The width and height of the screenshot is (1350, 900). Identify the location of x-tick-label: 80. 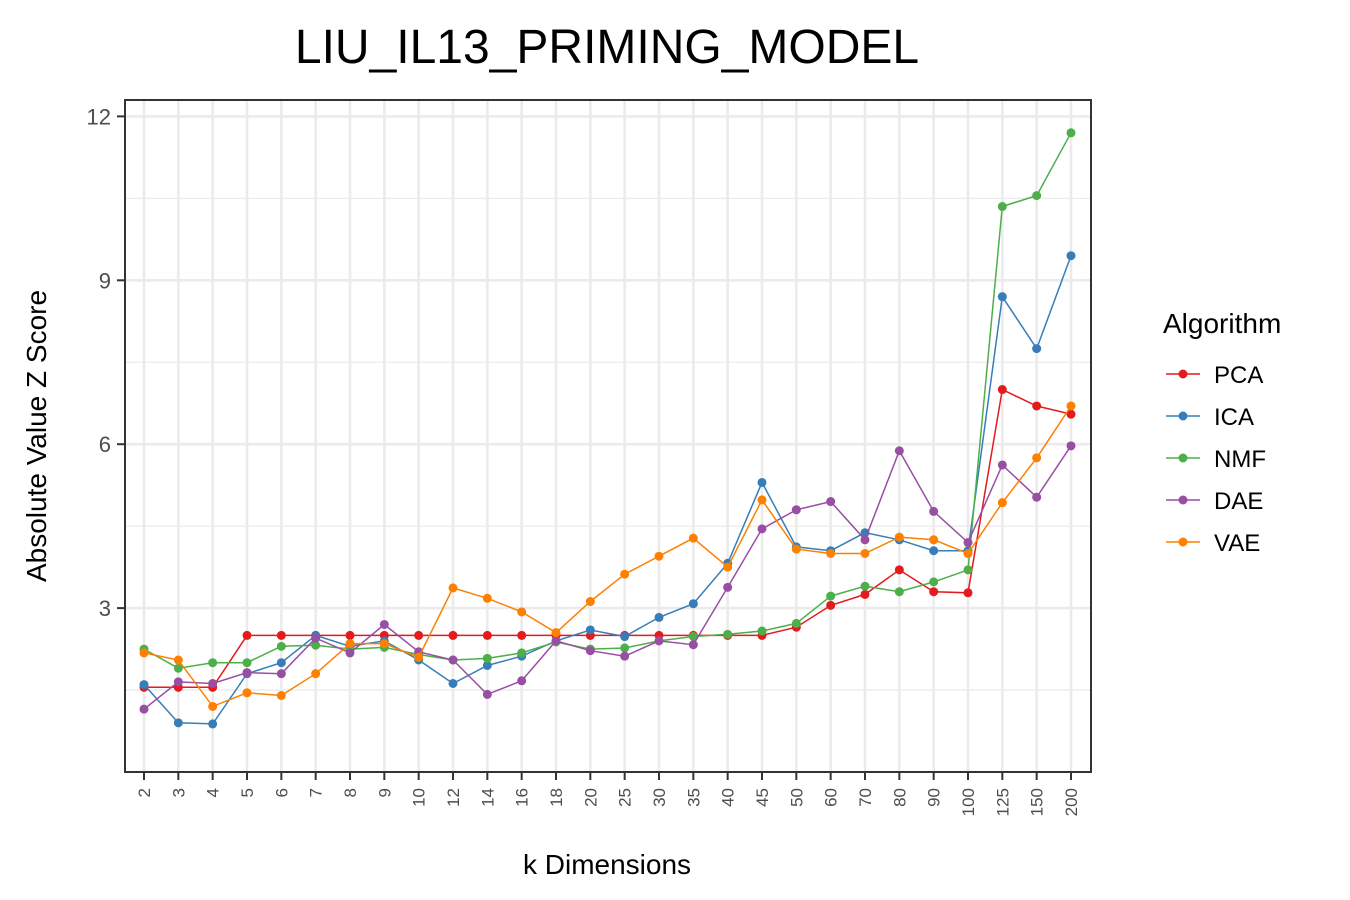
(899, 797).